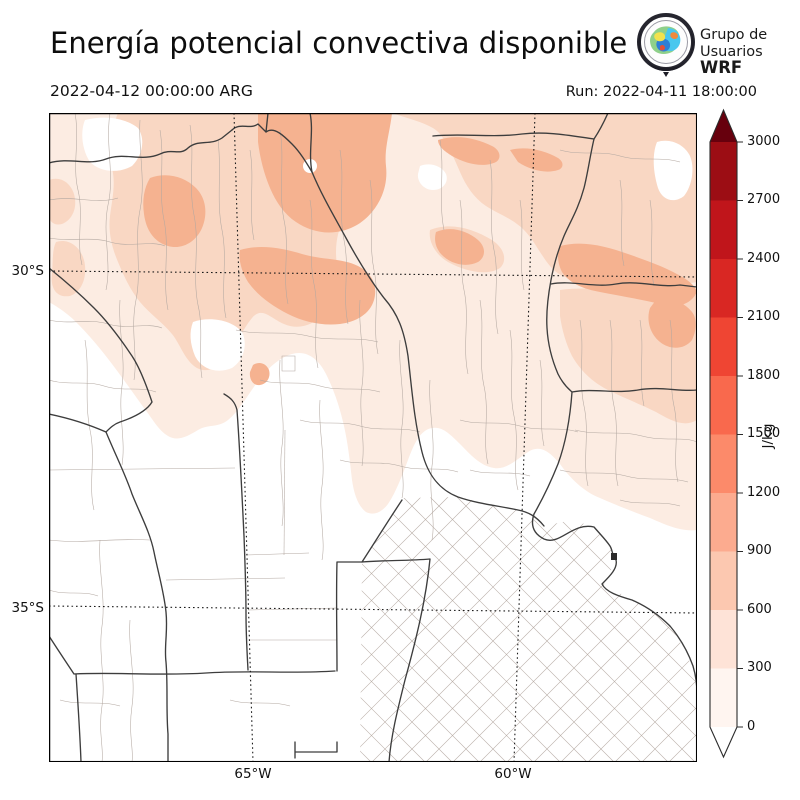 The width and height of the screenshot is (800, 800). Describe the element at coordinates (28, 271) in the screenshot. I see `lat-tick-30s: 30°S` at that location.